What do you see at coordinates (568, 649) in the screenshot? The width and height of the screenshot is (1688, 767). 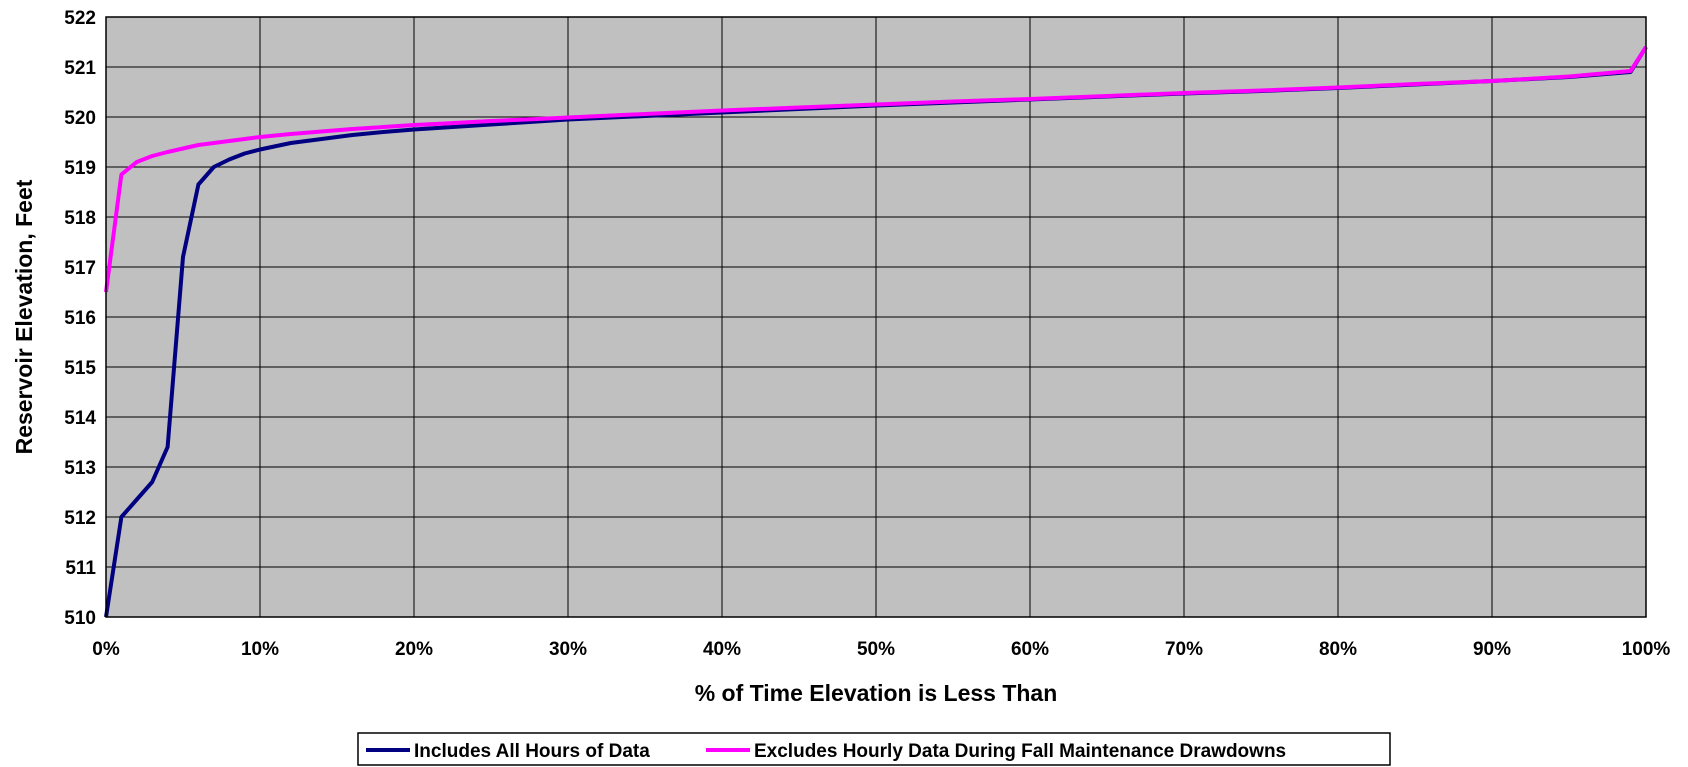 I see `x-tick-label: 30%` at bounding box center [568, 649].